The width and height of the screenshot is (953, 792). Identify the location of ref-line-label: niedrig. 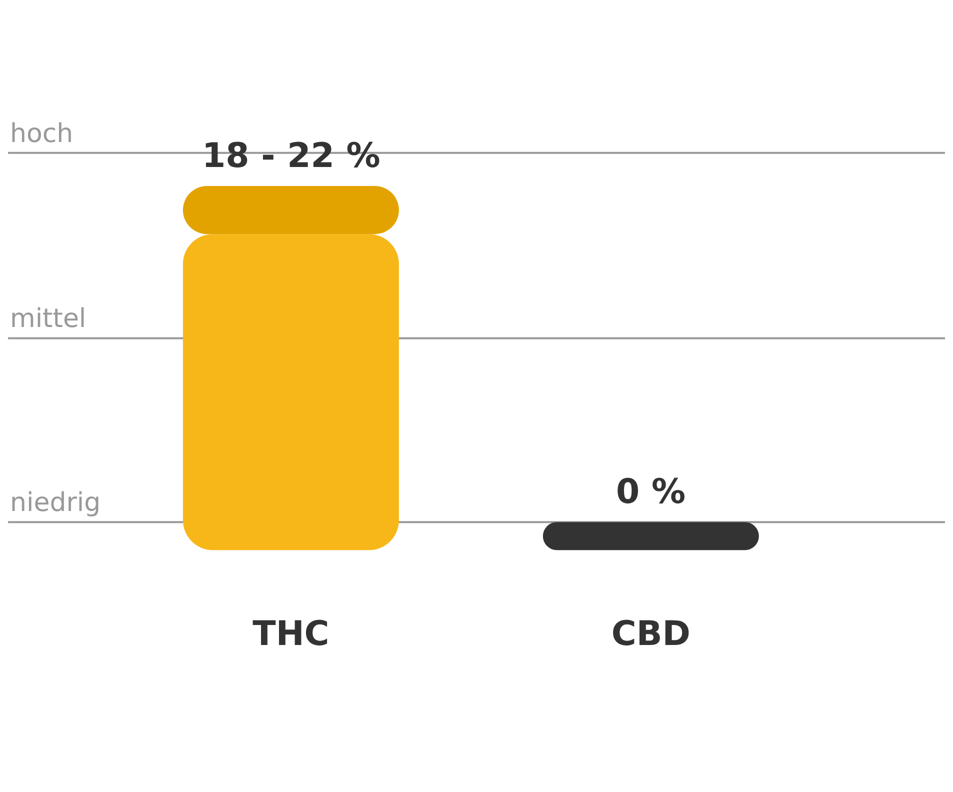
(55, 503).